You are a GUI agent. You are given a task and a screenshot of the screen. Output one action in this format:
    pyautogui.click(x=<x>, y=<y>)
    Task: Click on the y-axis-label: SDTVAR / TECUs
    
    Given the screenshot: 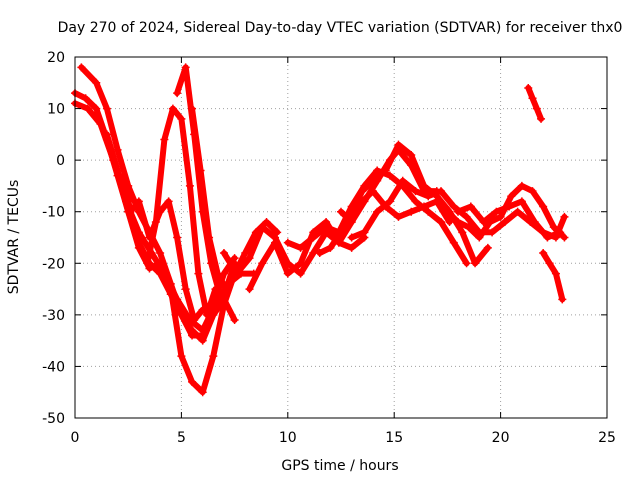 What is the action you would take?
    pyautogui.click(x=14, y=237)
    